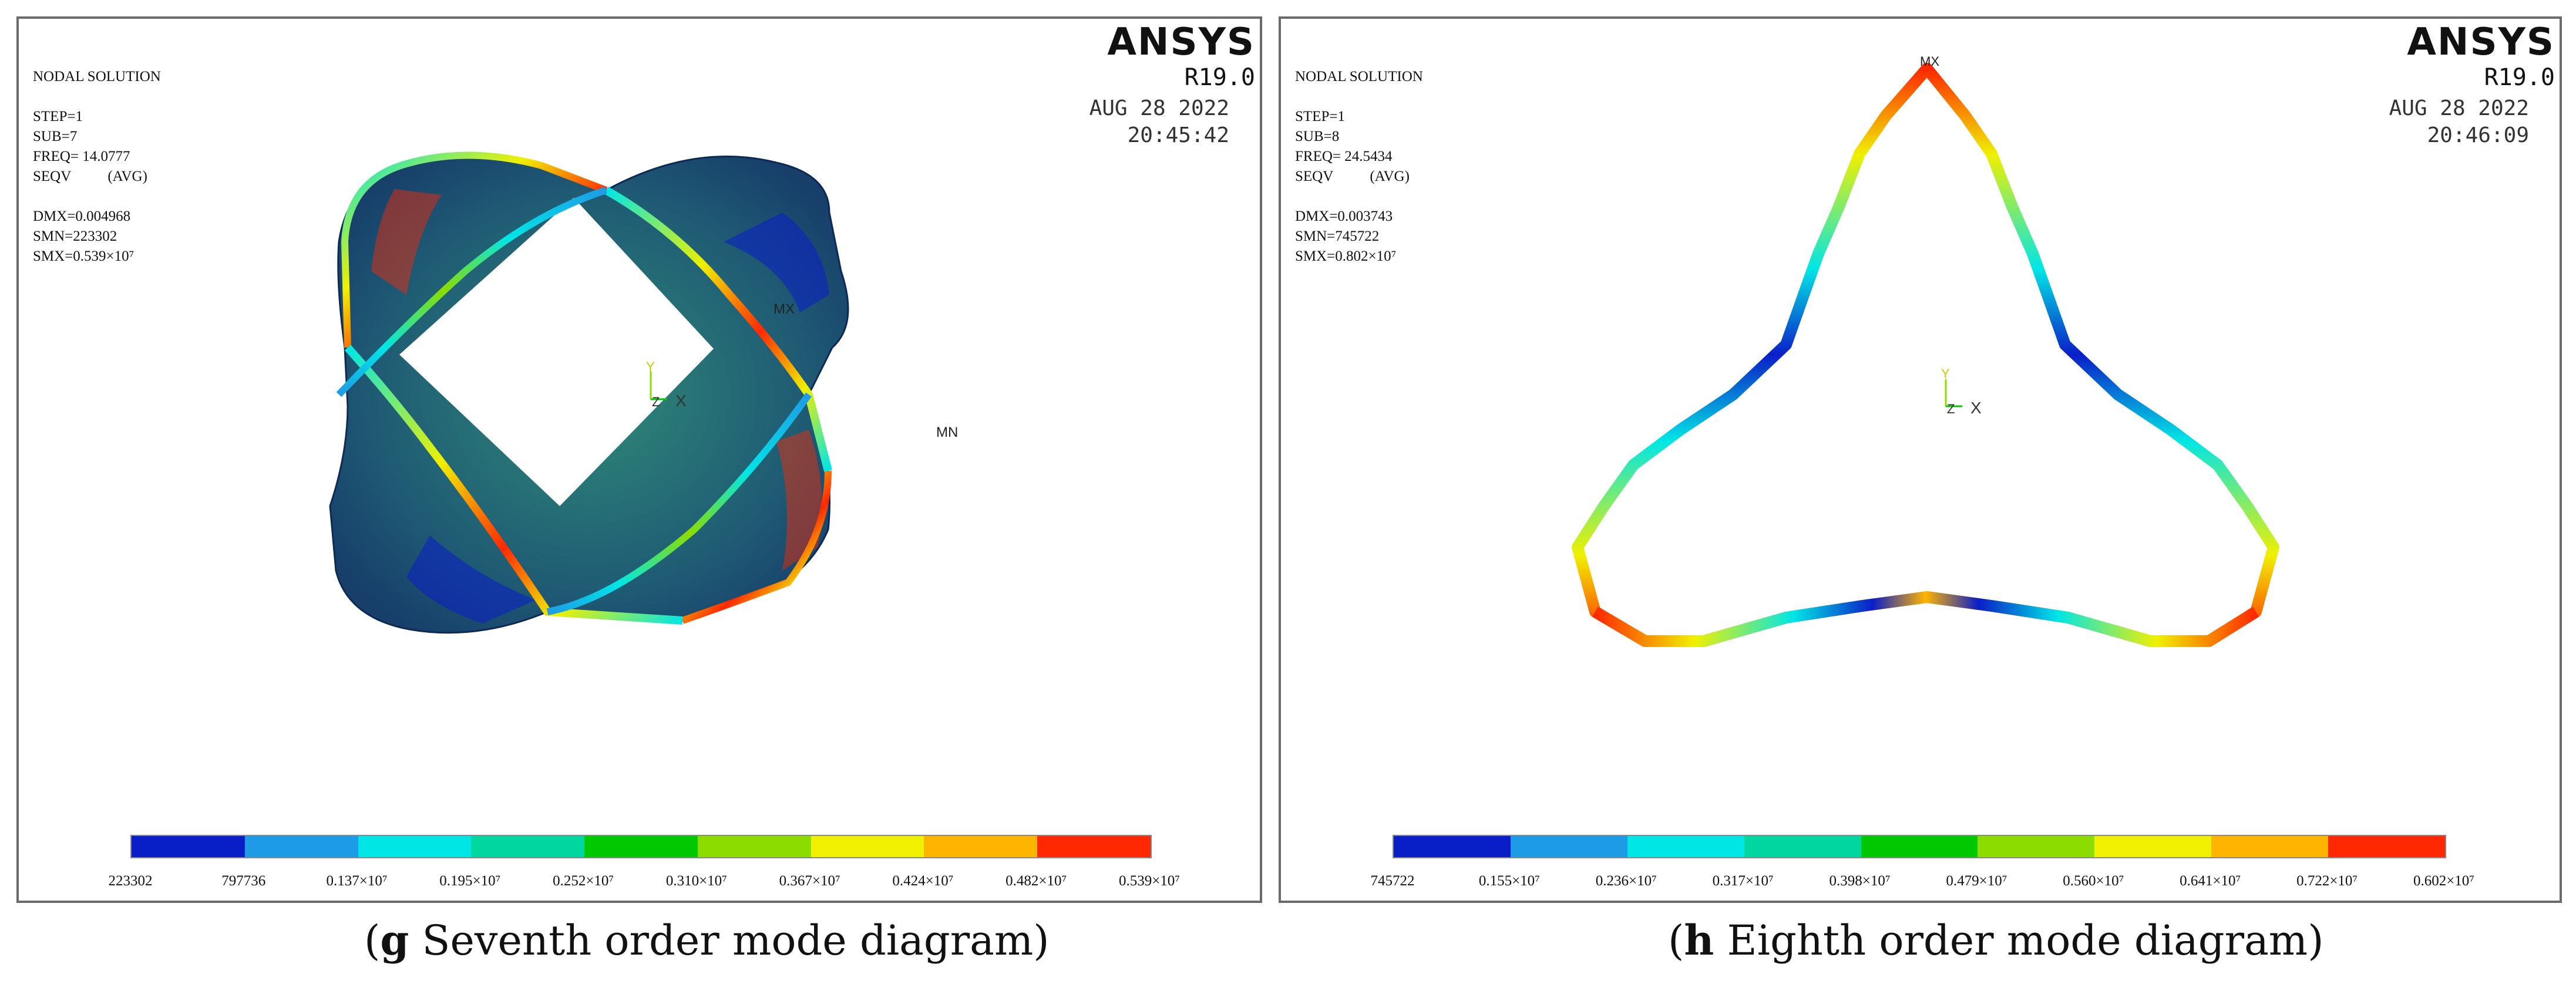 The height and width of the screenshot is (991, 2576). I want to click on inner-opening, so click(556, 352).